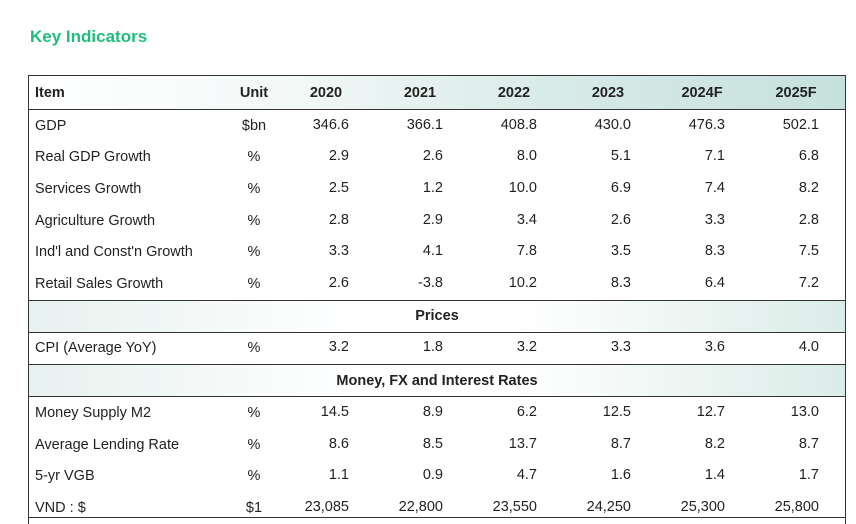  I want to click on row-value: 476.3, so click(706, 124).